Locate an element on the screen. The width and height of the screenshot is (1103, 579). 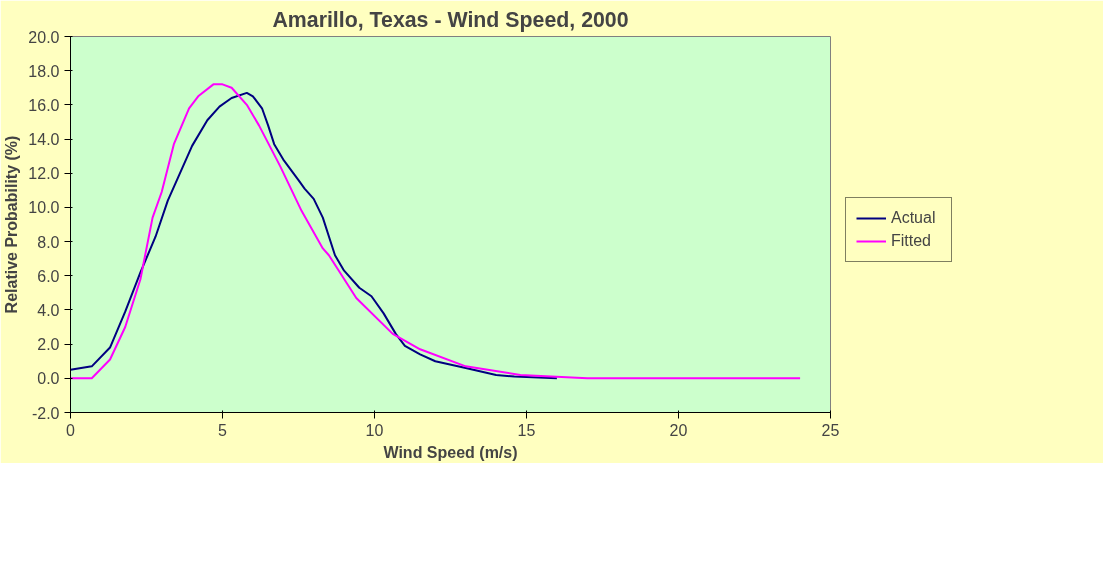
x-tick-label: 0 is located at coordinates (71, 430).